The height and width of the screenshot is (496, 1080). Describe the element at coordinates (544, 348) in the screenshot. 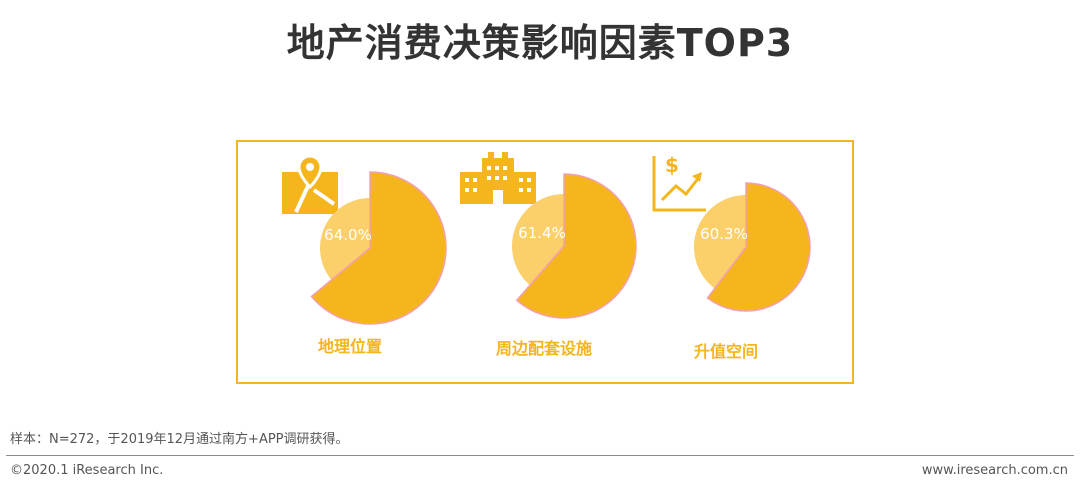

I see `pie-category-label: 周边配套设施` at that location.